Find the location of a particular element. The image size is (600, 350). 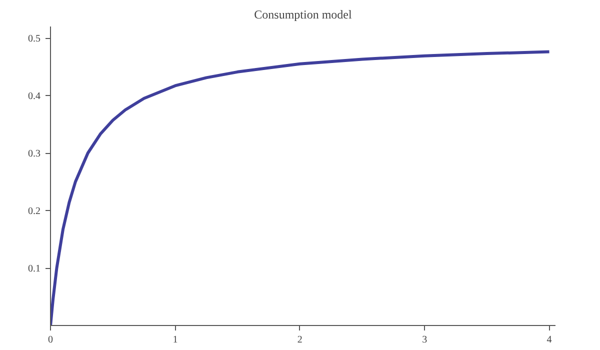

x-tick-label: 3 is located at coordinates (425, 340).